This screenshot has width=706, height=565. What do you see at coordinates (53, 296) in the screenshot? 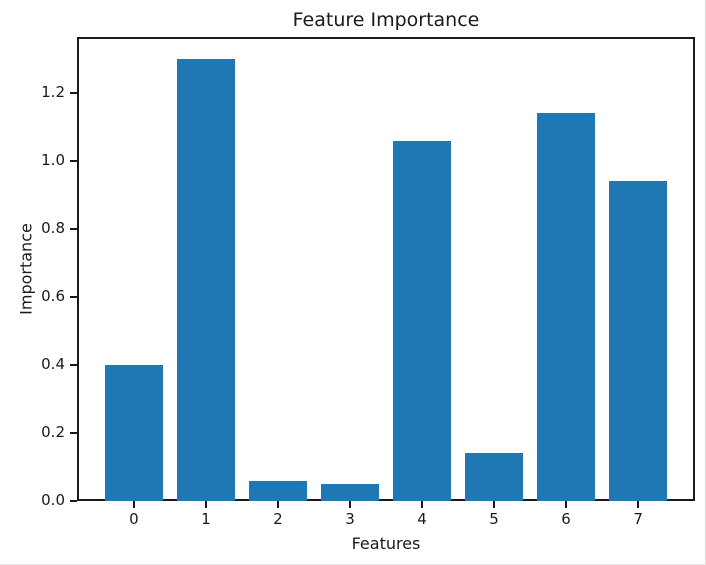
I see `y-tick-label: 0.6` at bounding box center [53, 296].